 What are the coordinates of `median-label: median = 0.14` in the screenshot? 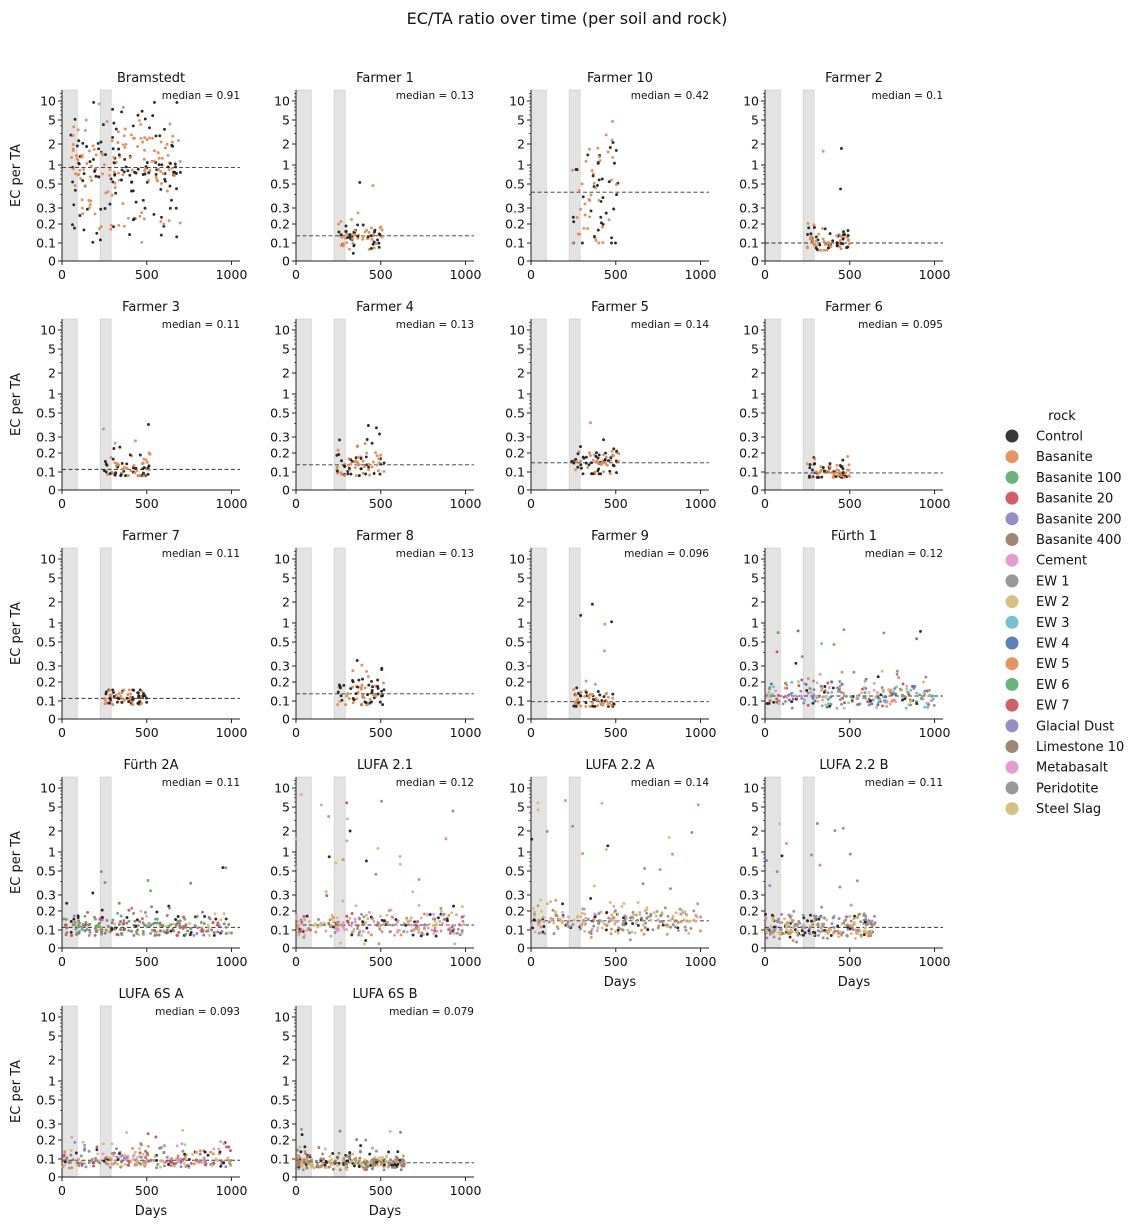 It's located at (670, 325).